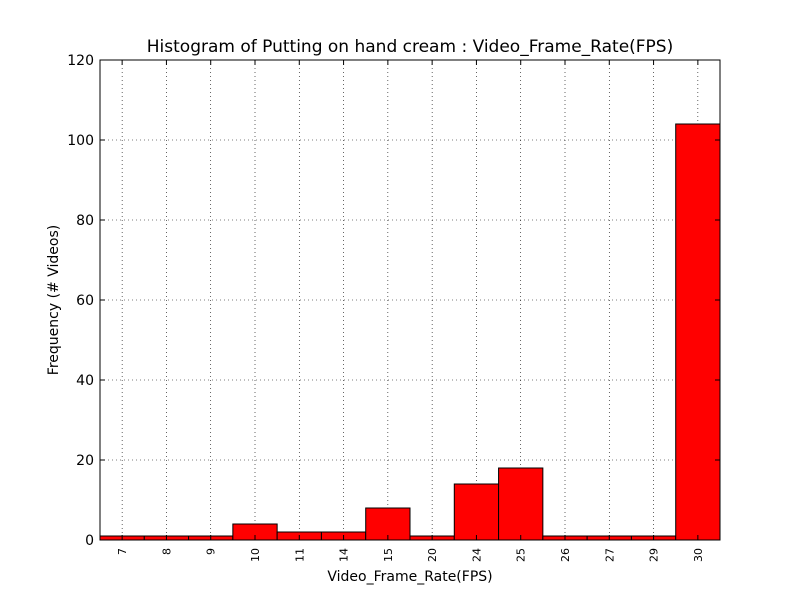 The height and width of the screenshot is (600, 800). Describe the element at coordinates (476, 555) in the screenshot. I see `x-tick-label: 24` at that location.